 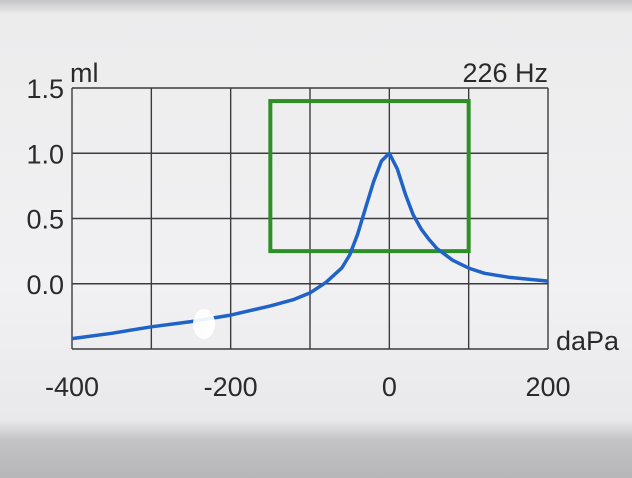 What do you see at coordinates (505, 73) in the screenshot?
I see `frequency-label: 226 Hz` at bounding box center [505, 73].